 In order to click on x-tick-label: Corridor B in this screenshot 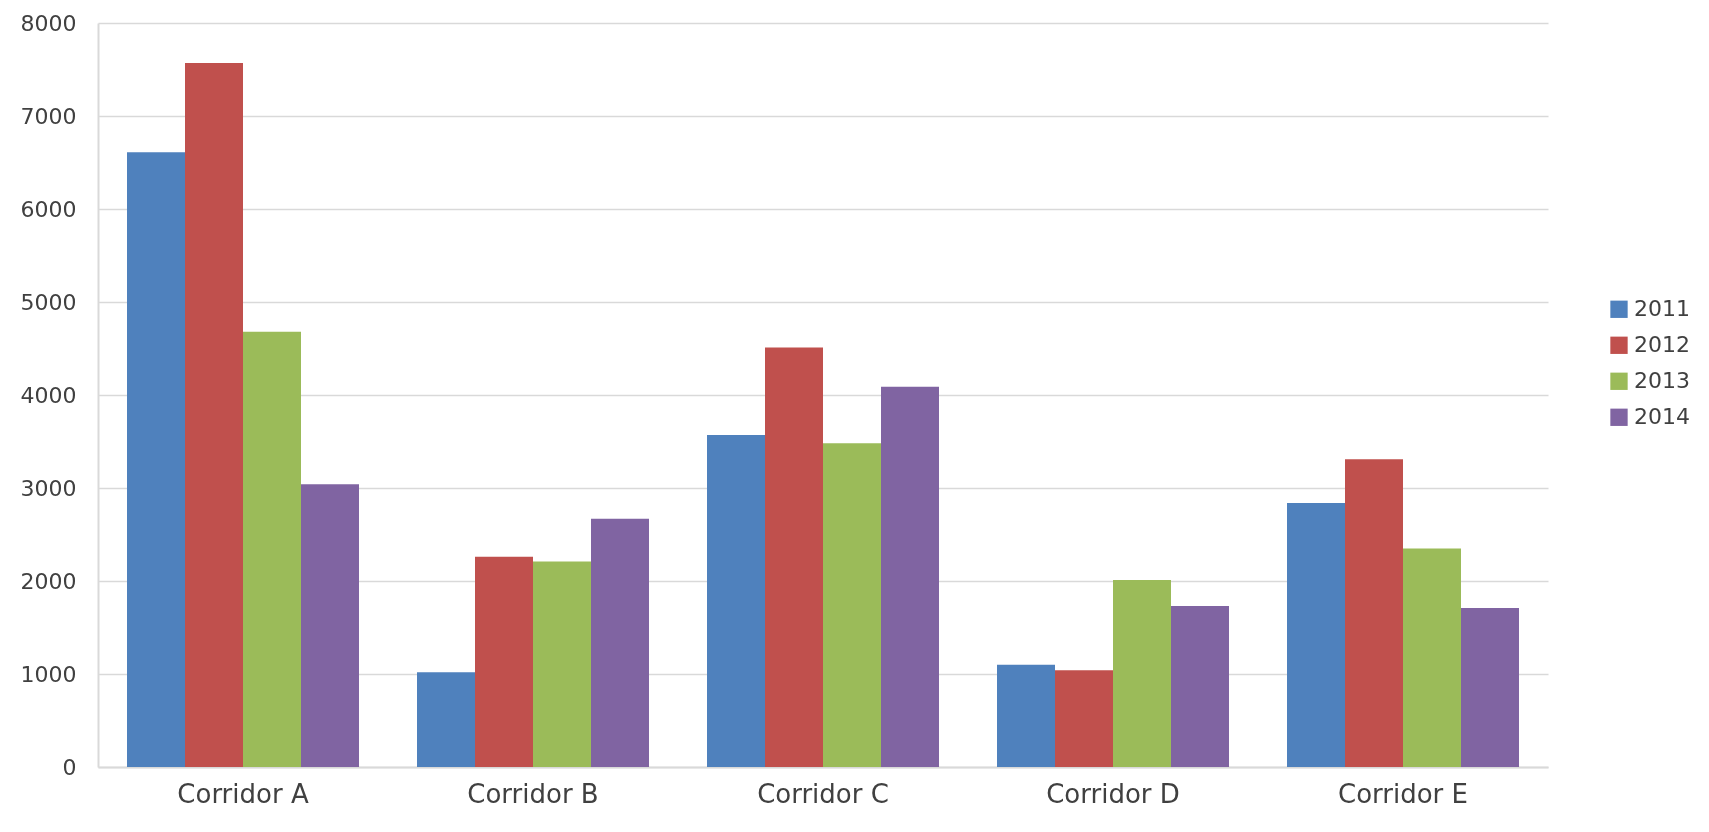, I will do `click(533, 793)`.